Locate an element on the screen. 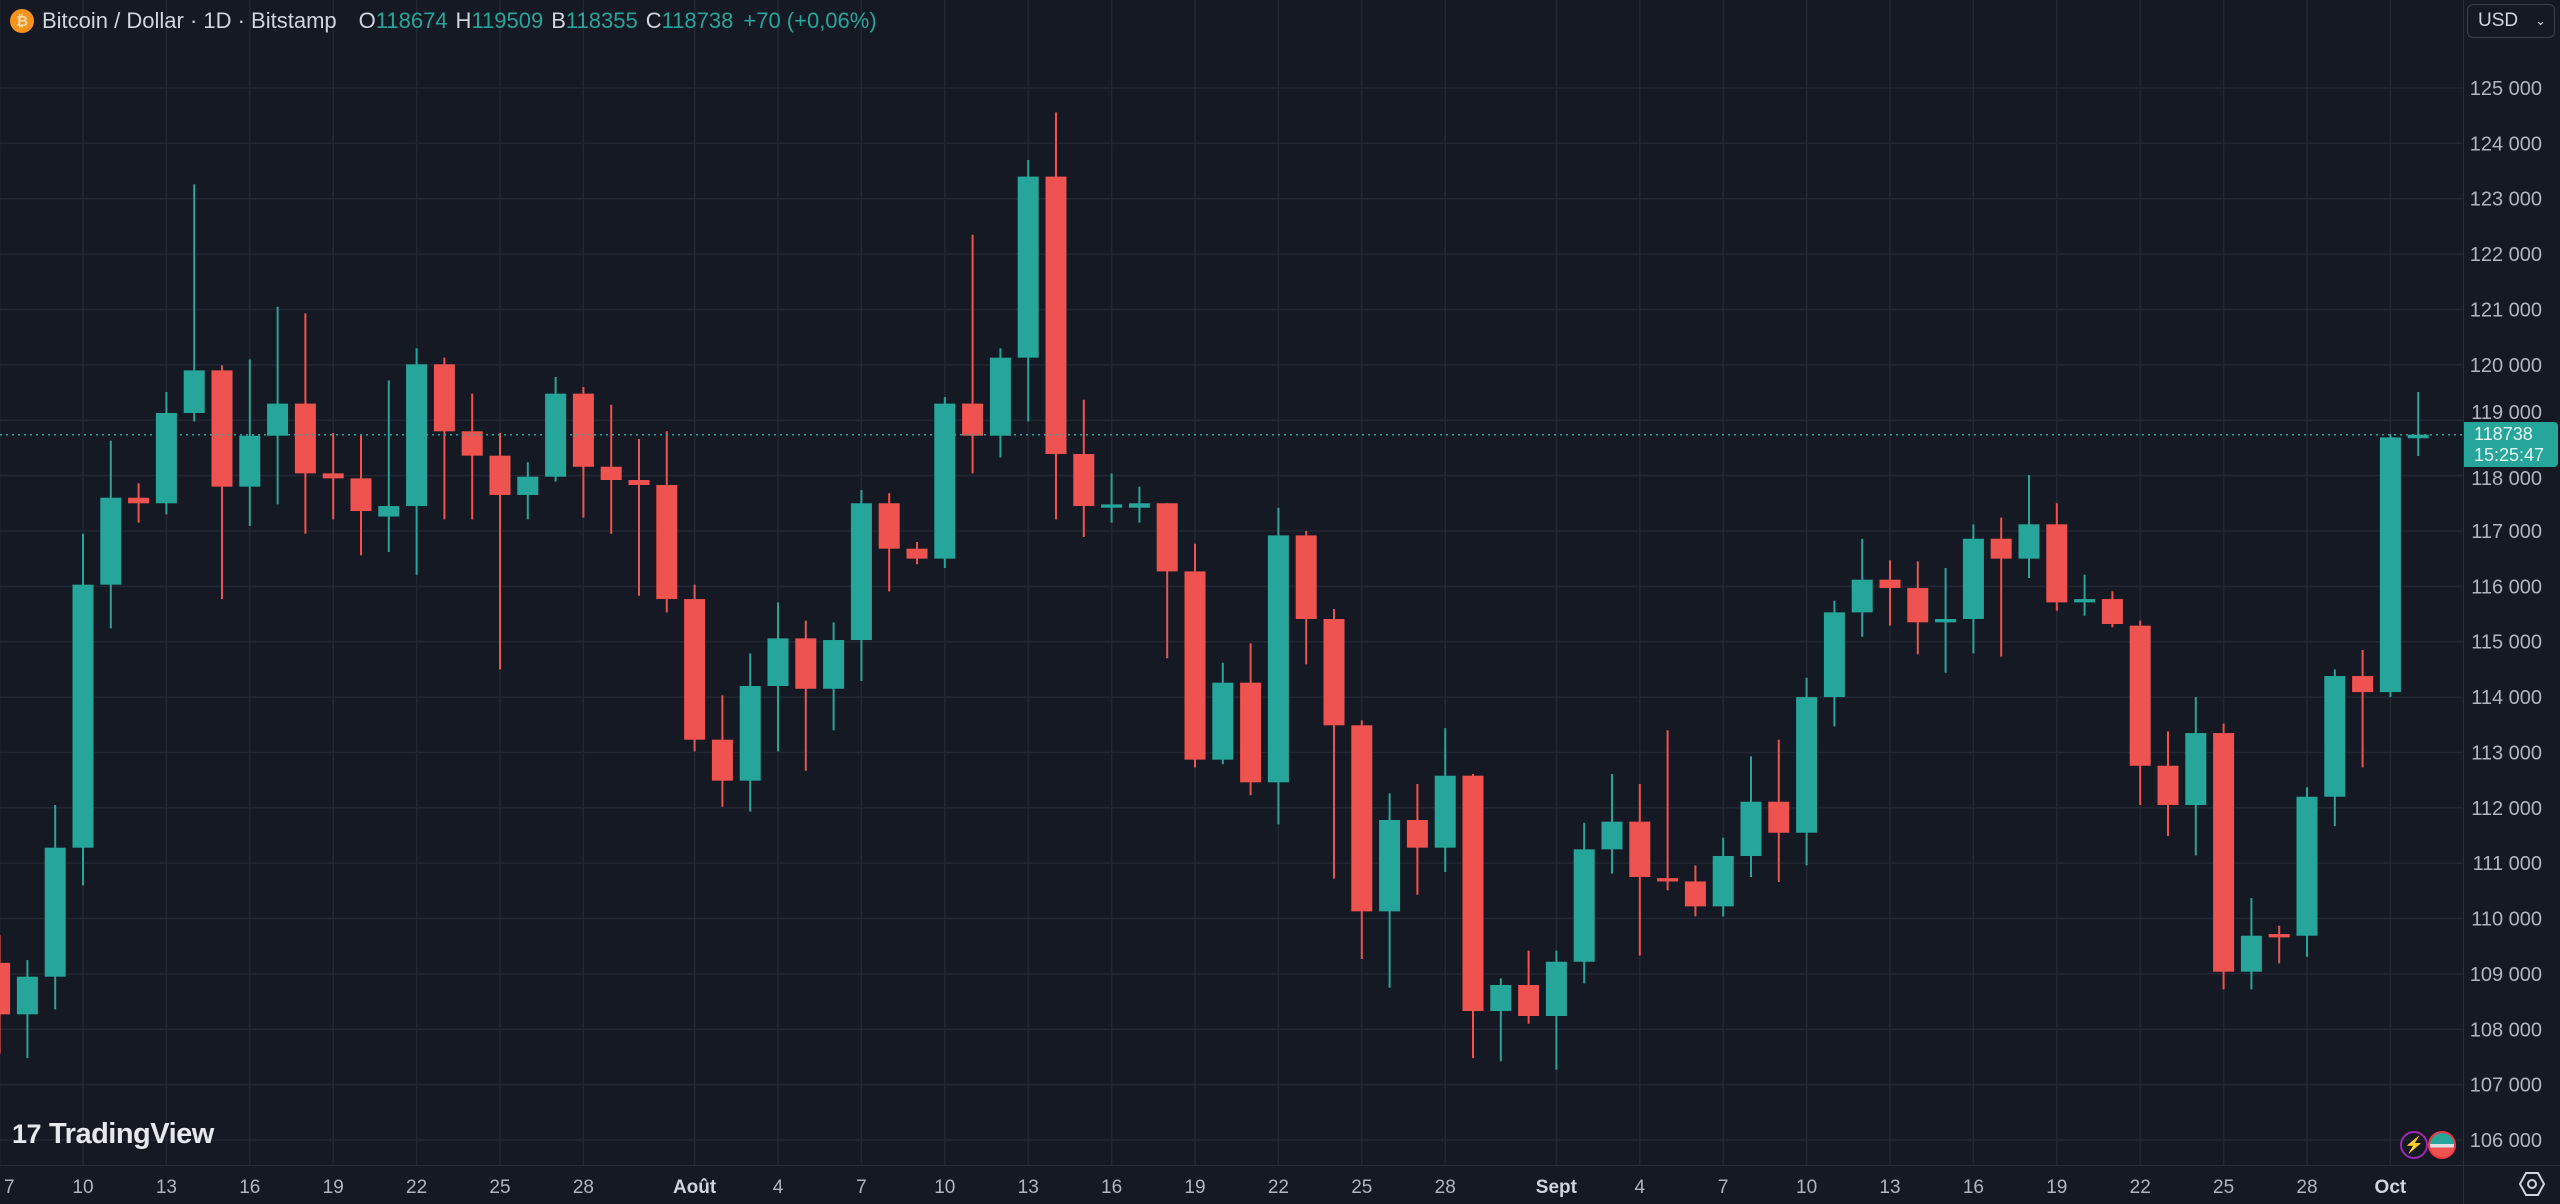 This screenshot has height=1204, width=2560. gear-icon is located at coordinates (2532, 1184).